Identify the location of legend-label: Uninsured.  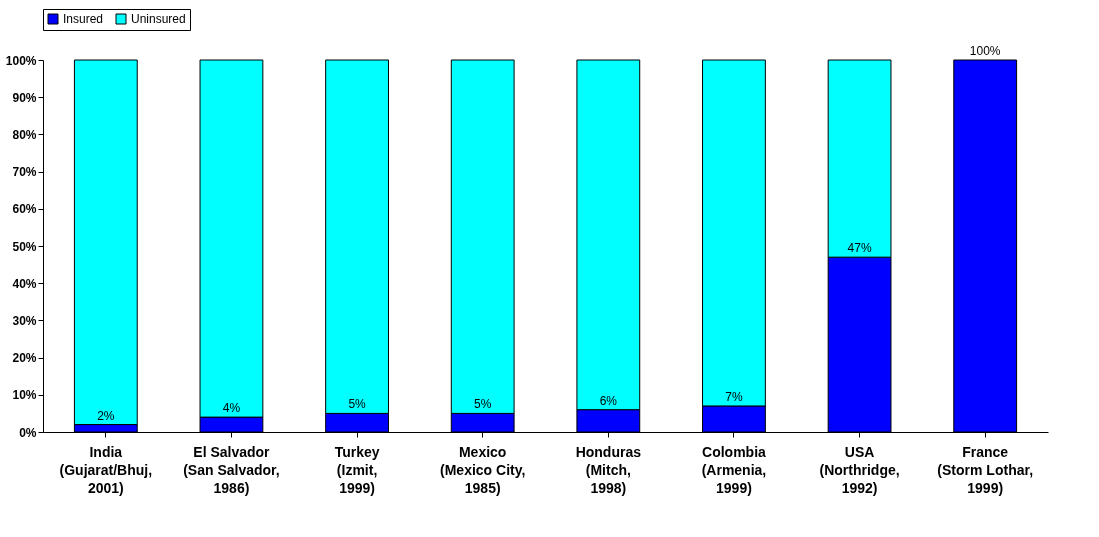
(158, 19).